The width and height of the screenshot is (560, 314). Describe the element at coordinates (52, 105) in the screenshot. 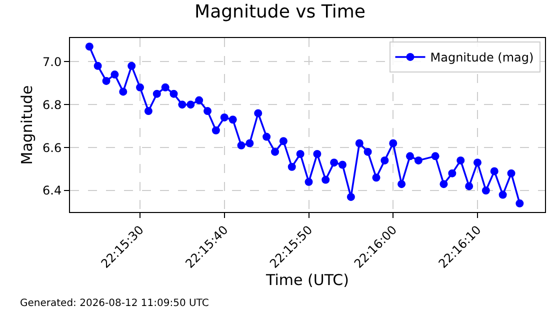

I see `y-tick-label: 6.8` at that location.